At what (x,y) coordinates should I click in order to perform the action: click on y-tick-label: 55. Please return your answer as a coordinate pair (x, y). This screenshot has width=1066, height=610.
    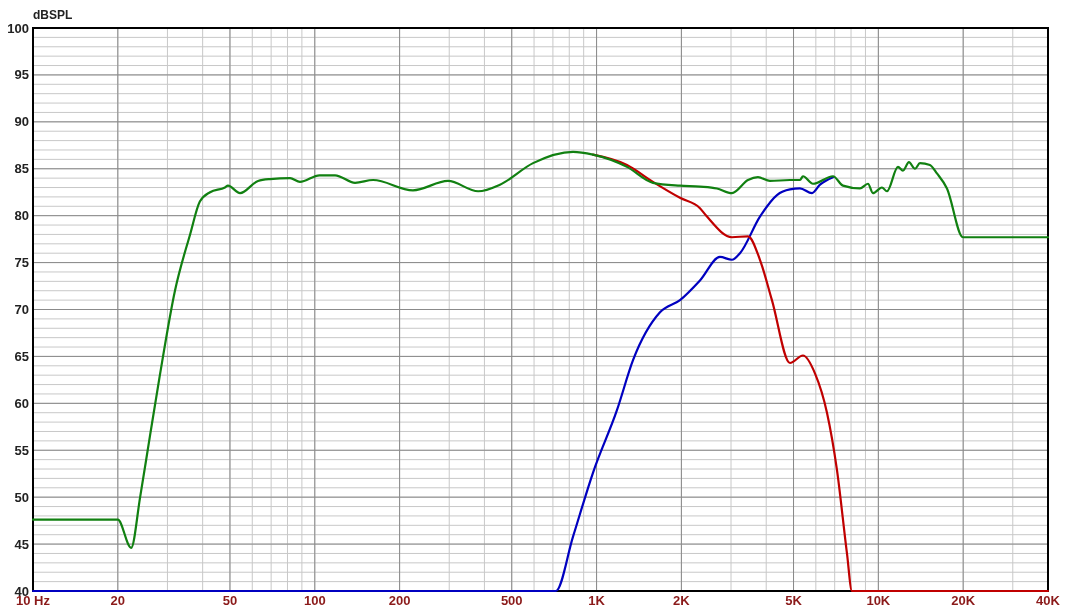
    Looking at the image, I should click on (21, 450).